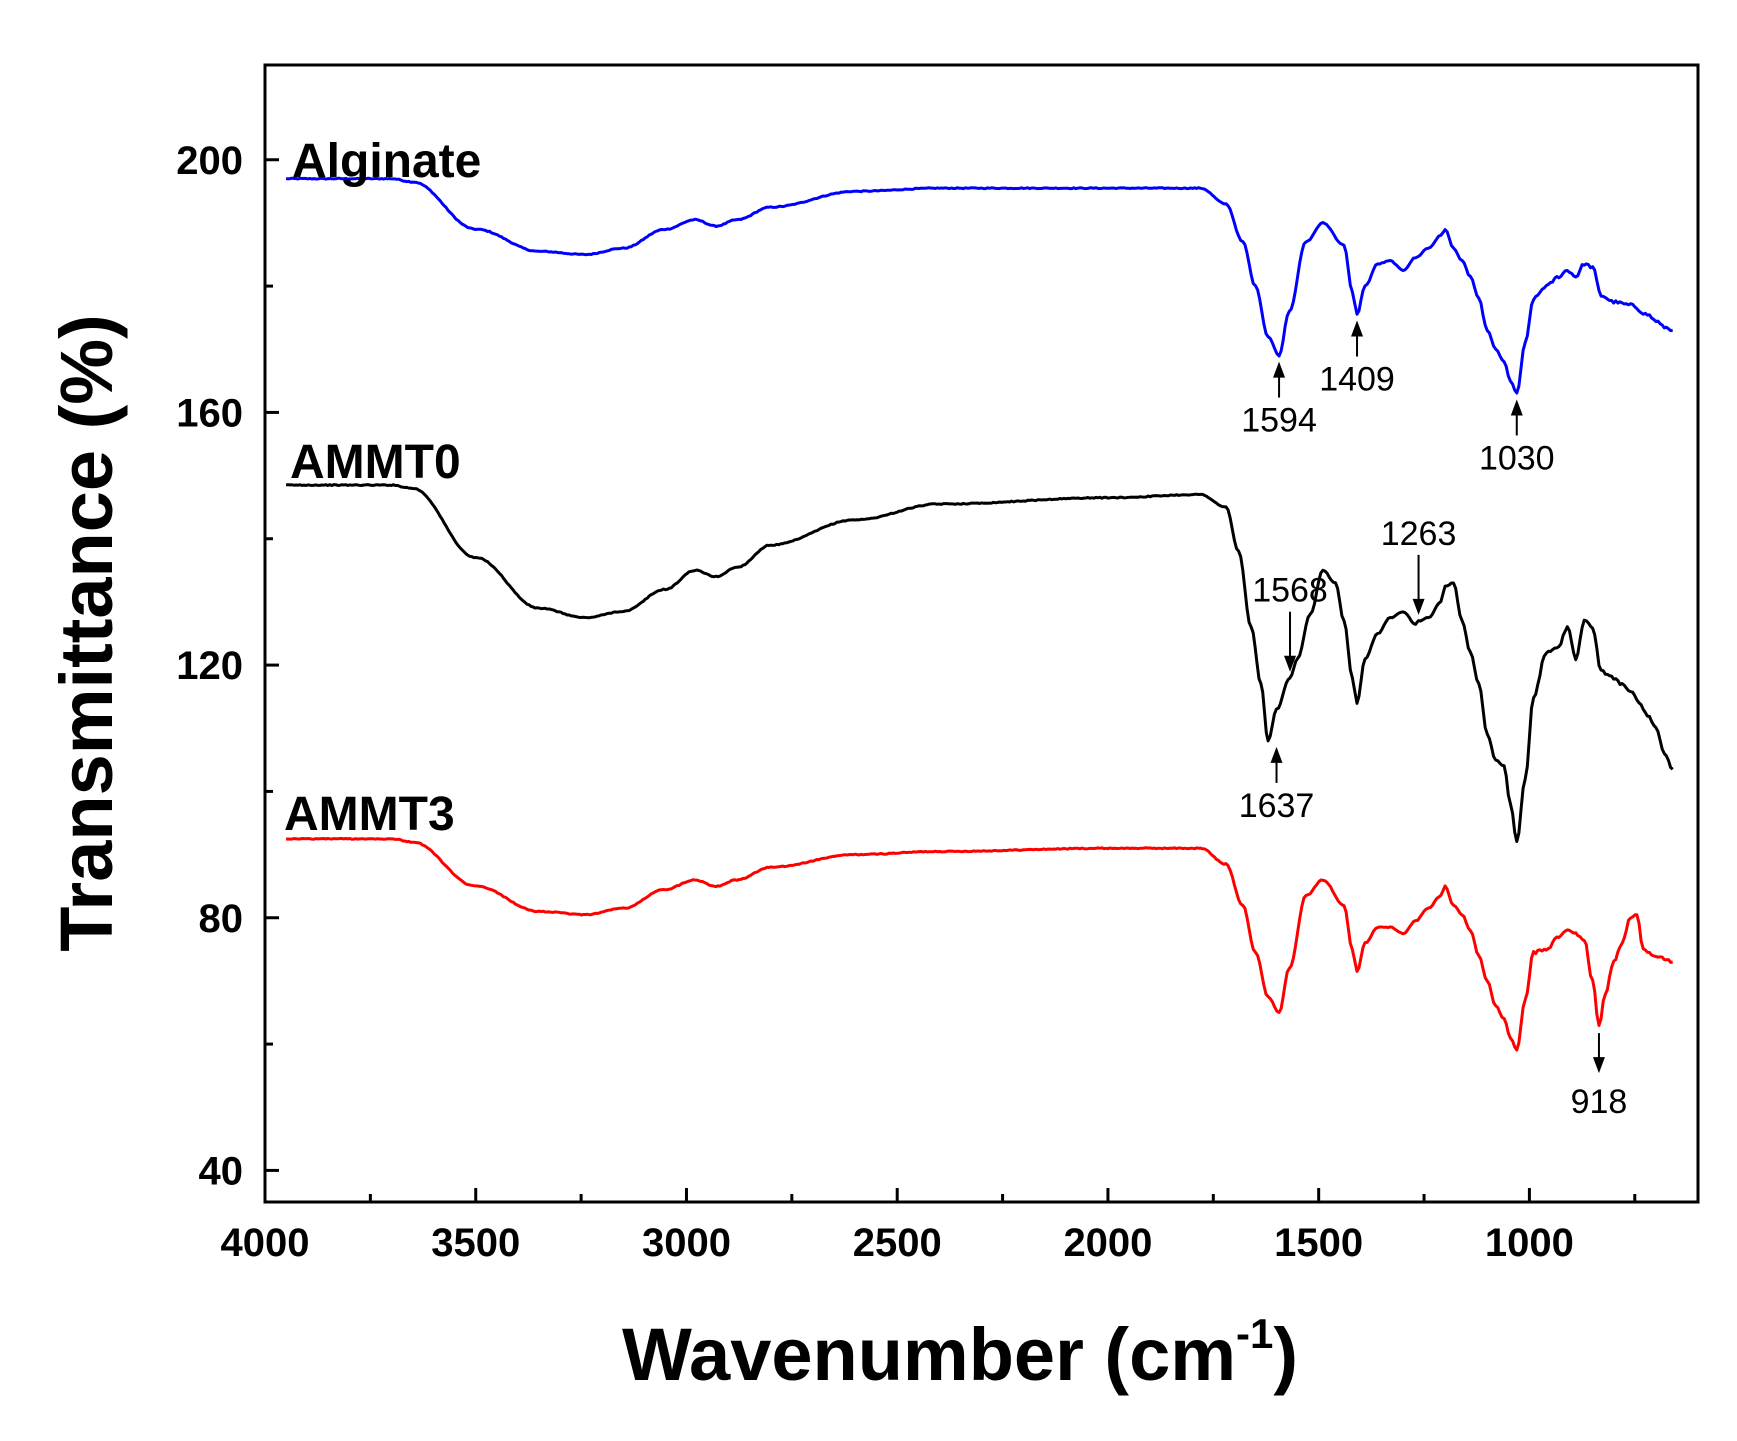  I want to click on series-line-alginate, so click(979, 285).